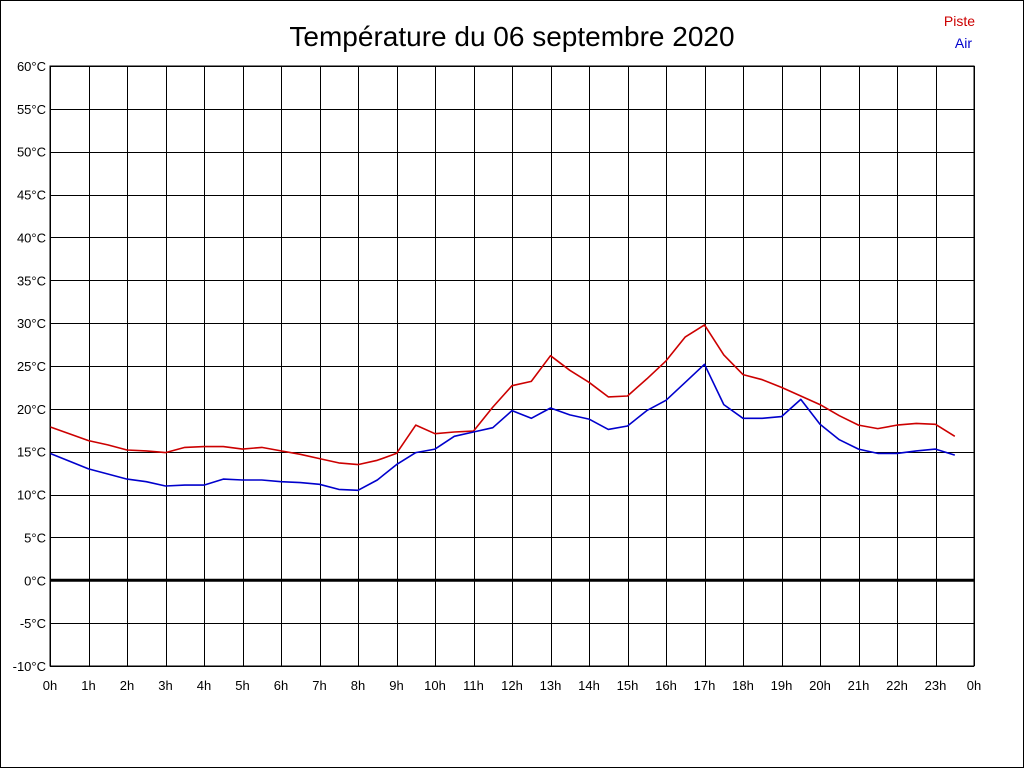  I want to click on x-tick-label: 13h, so click(551, 685).